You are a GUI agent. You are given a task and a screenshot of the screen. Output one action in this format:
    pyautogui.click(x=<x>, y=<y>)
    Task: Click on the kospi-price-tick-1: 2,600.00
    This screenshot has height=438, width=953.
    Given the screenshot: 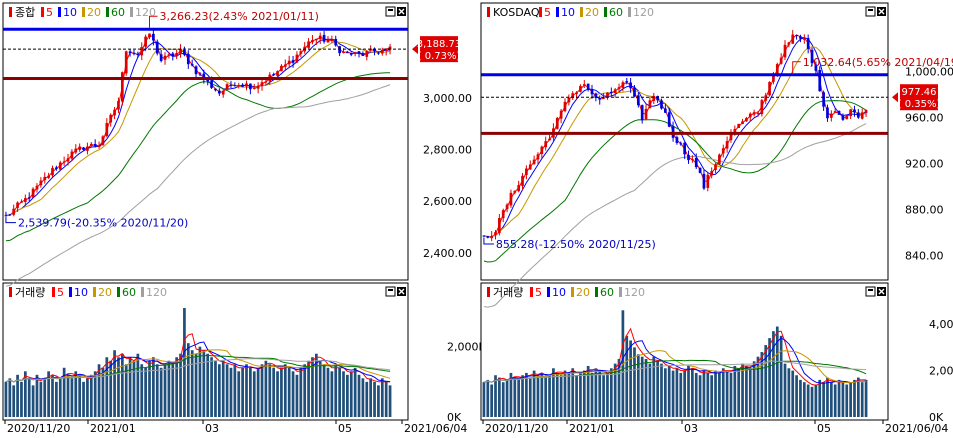 What is the action you would take?
    pyautogui.click(x=447, y=201)
    